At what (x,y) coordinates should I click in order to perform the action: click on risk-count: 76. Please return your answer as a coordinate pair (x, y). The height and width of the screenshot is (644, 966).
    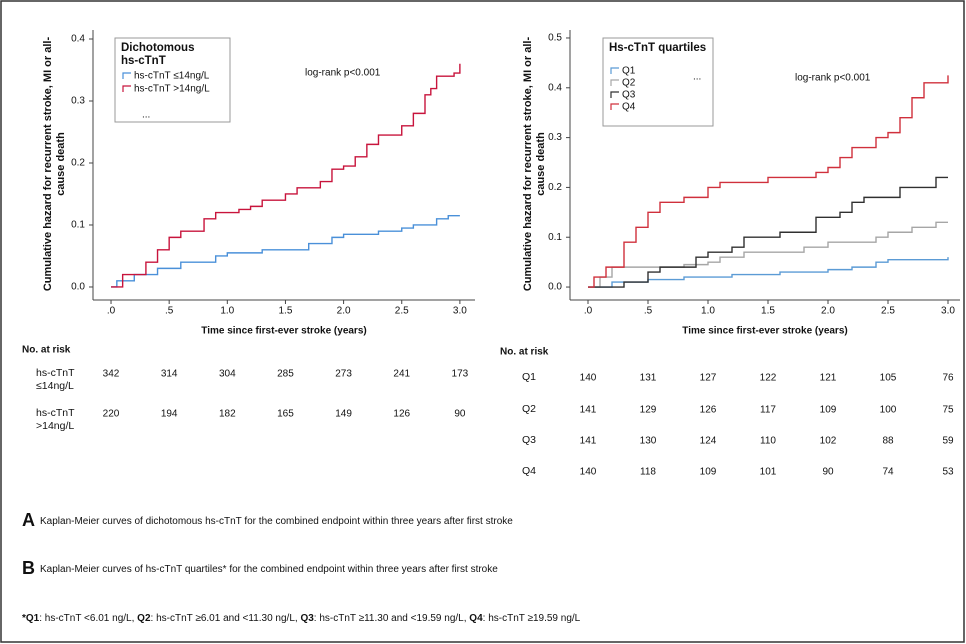
    Looking at the image, I should click on (948, 378).